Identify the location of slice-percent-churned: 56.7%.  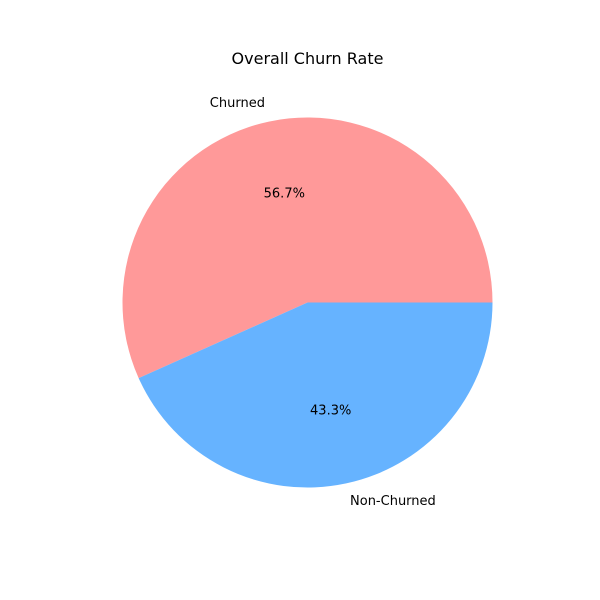
(284, 193).